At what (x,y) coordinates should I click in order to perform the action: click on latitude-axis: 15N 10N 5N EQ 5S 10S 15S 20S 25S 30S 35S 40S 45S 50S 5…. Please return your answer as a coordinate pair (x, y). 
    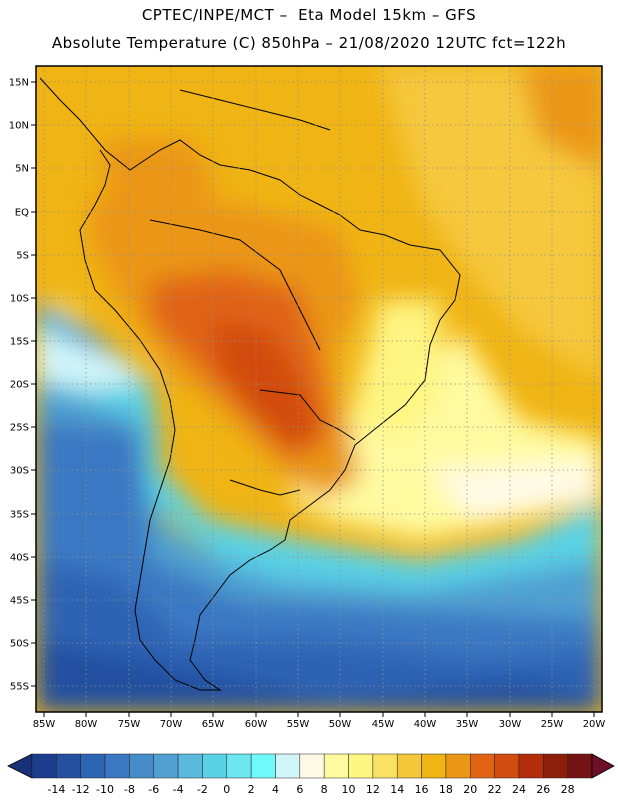
    Looking at the image, I should click on (22, 385).